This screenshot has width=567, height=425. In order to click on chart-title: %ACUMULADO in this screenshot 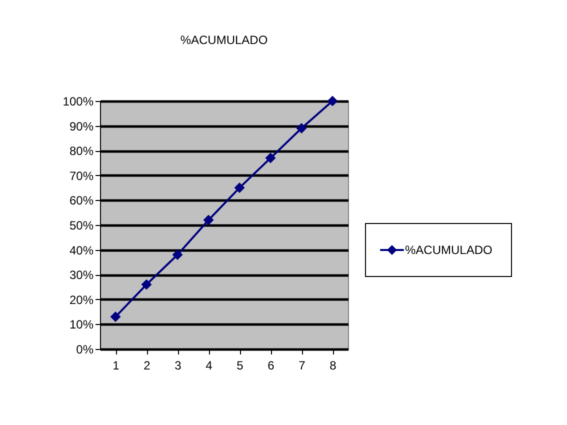, I will do `click(224, 40)`.